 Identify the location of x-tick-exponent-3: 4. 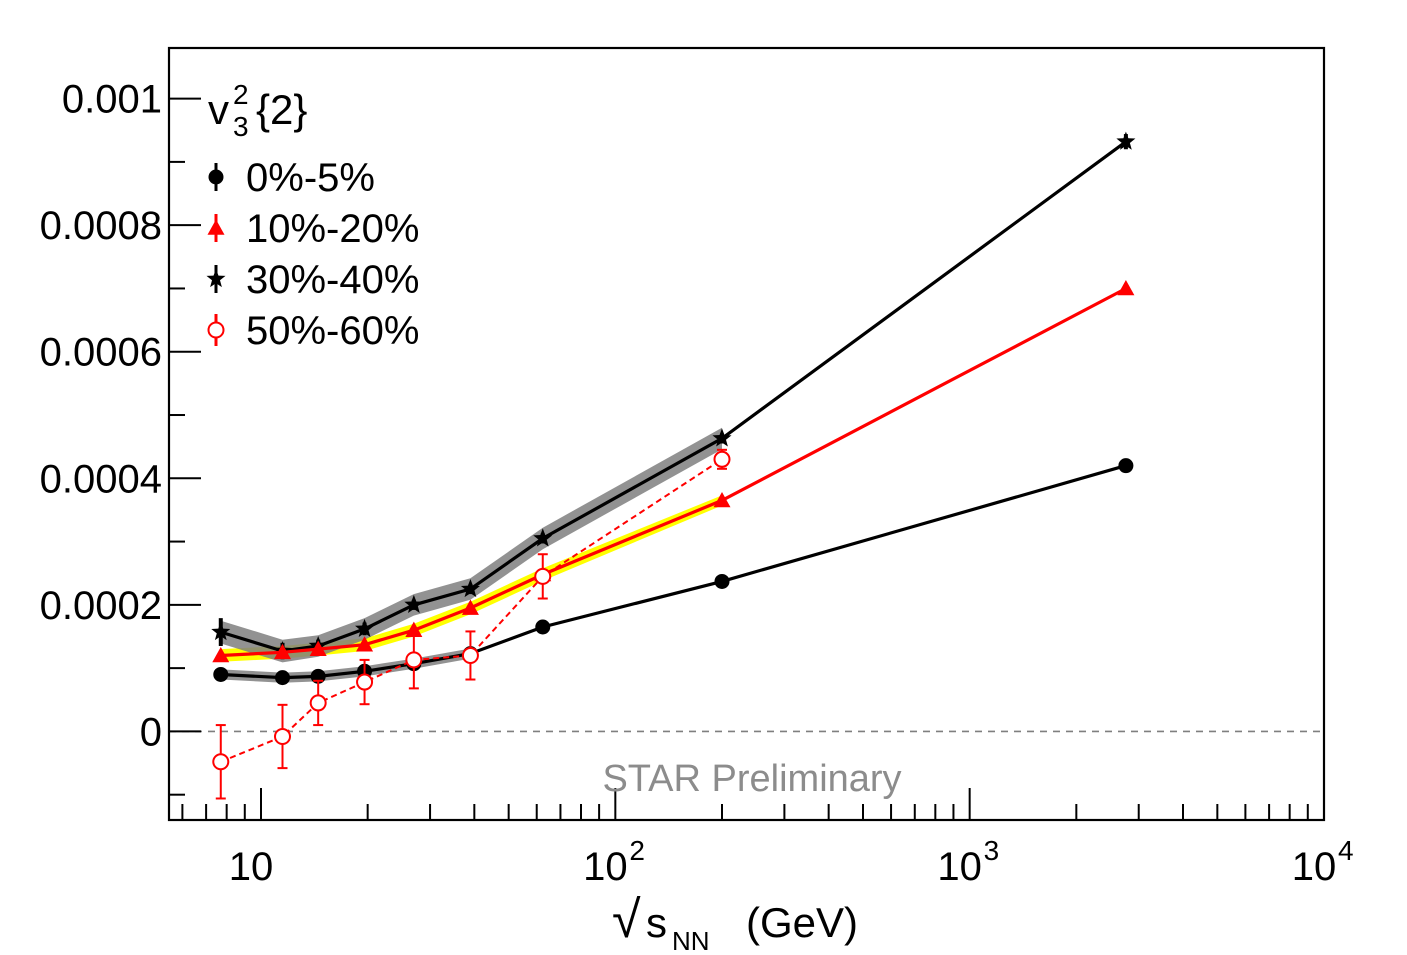
(1346, 850).